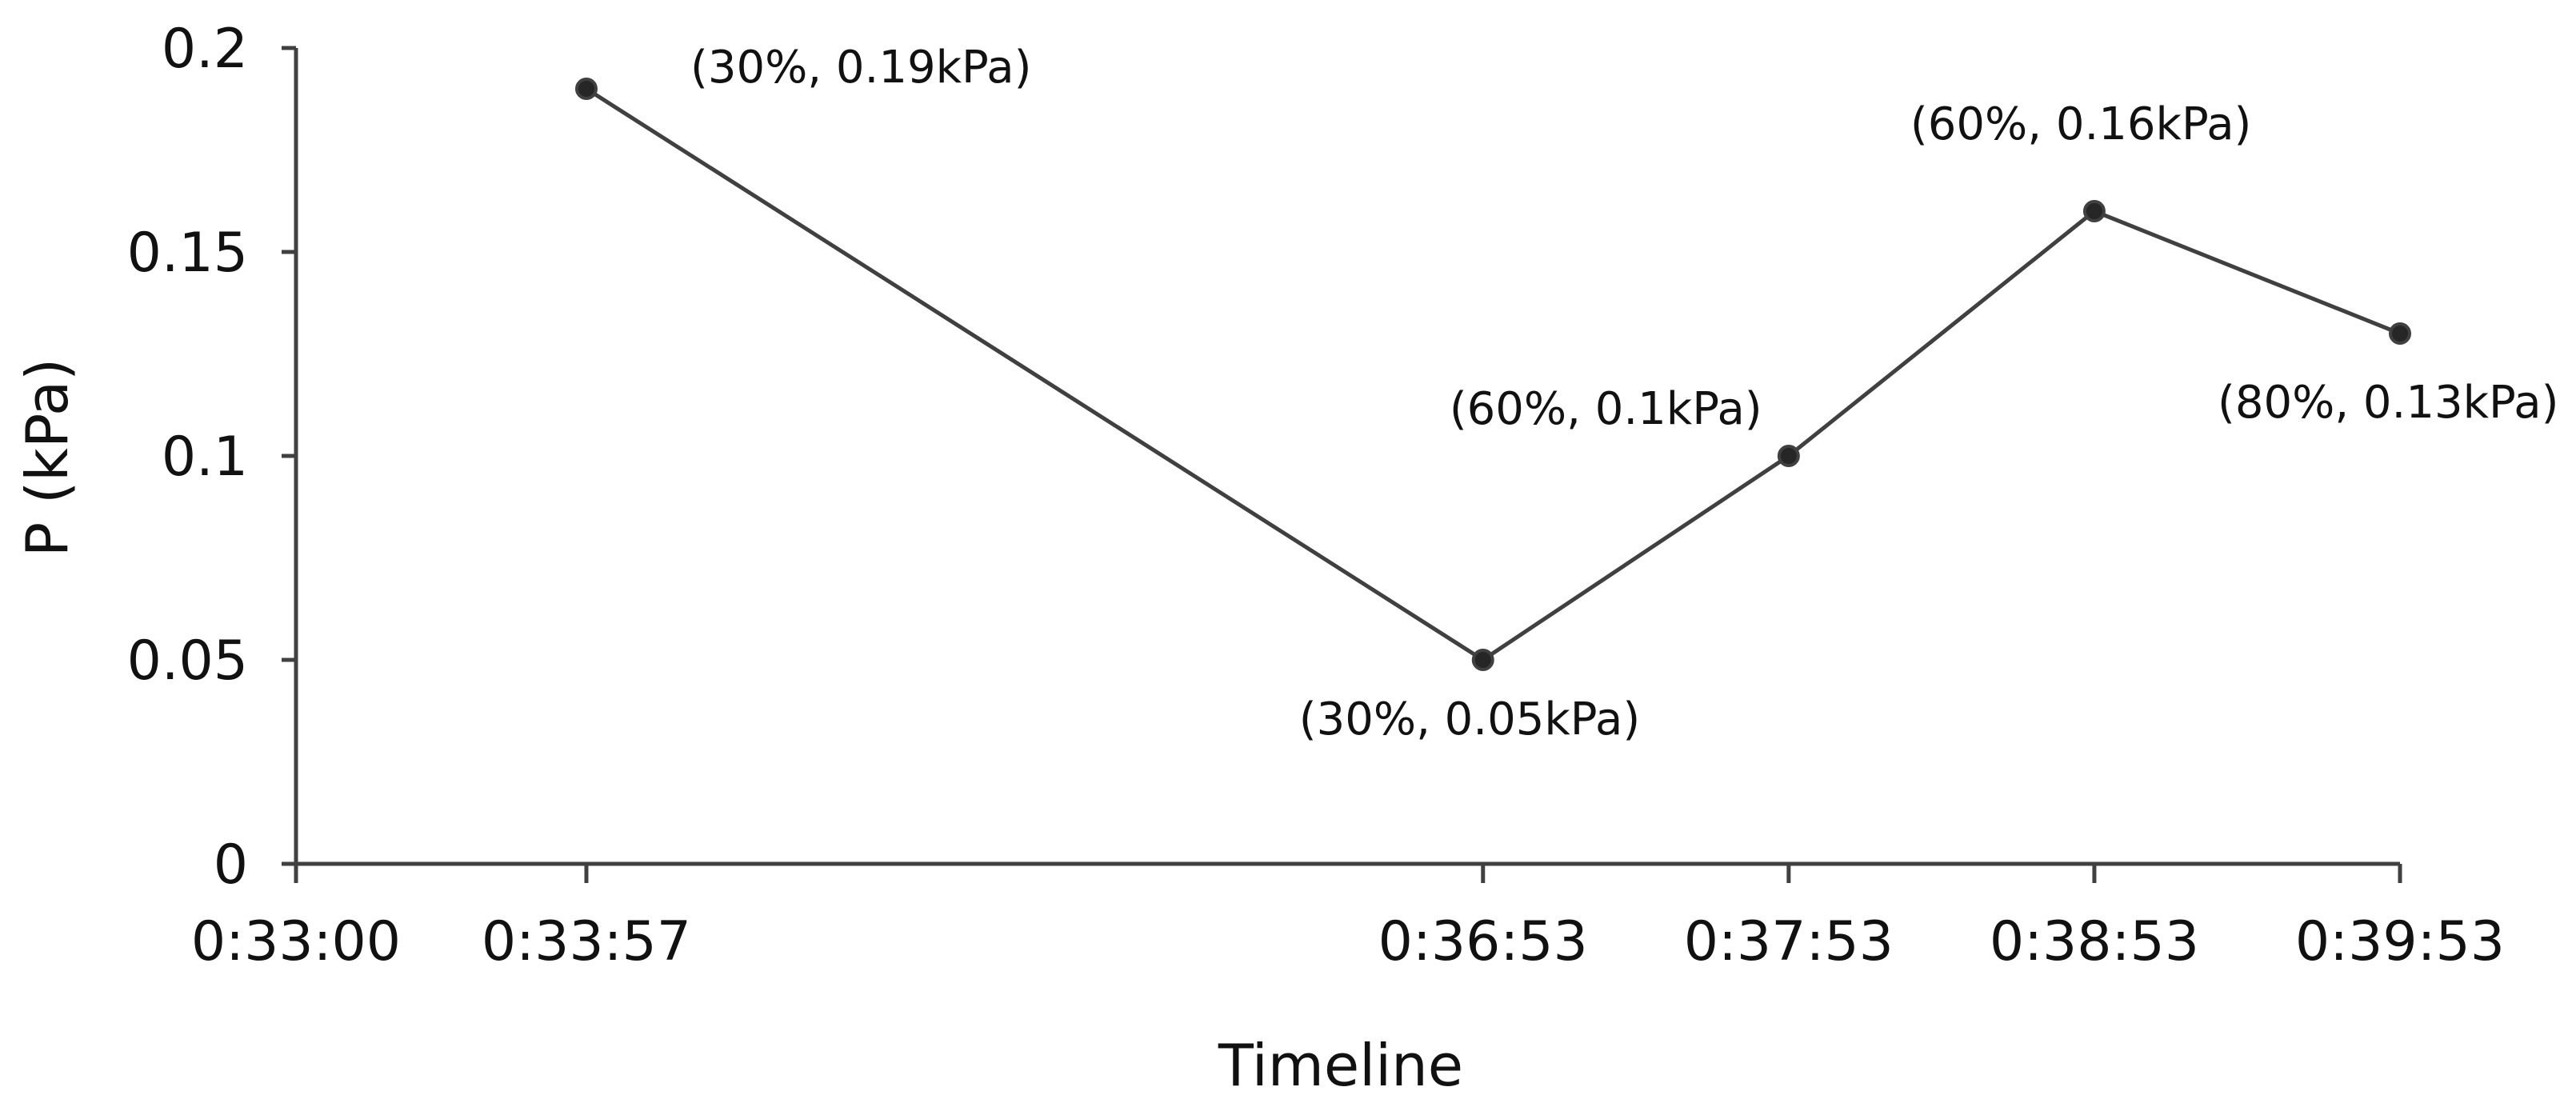 This screenshot has height=1111, width=2576. Describe the element at coordinates (47, 457) in the screenshot. I see `y-axis-title: P (kPa)` at that location.